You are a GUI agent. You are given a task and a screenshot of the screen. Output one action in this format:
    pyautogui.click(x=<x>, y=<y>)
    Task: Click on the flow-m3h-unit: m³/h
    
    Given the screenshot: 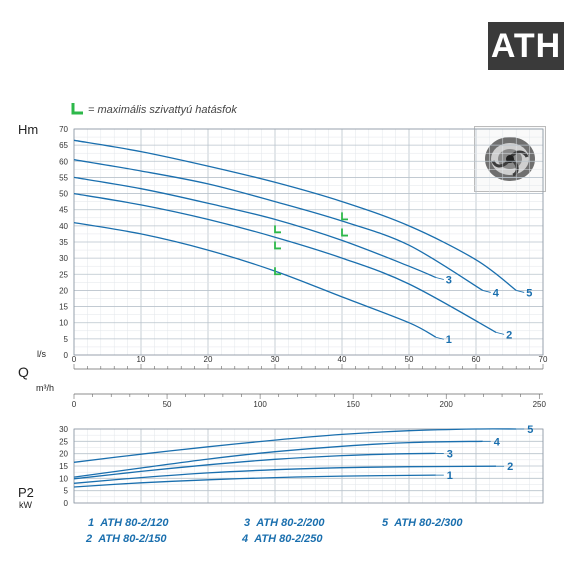 What is the action you would take?
    pyautogui.click(x=45, y=388)
    